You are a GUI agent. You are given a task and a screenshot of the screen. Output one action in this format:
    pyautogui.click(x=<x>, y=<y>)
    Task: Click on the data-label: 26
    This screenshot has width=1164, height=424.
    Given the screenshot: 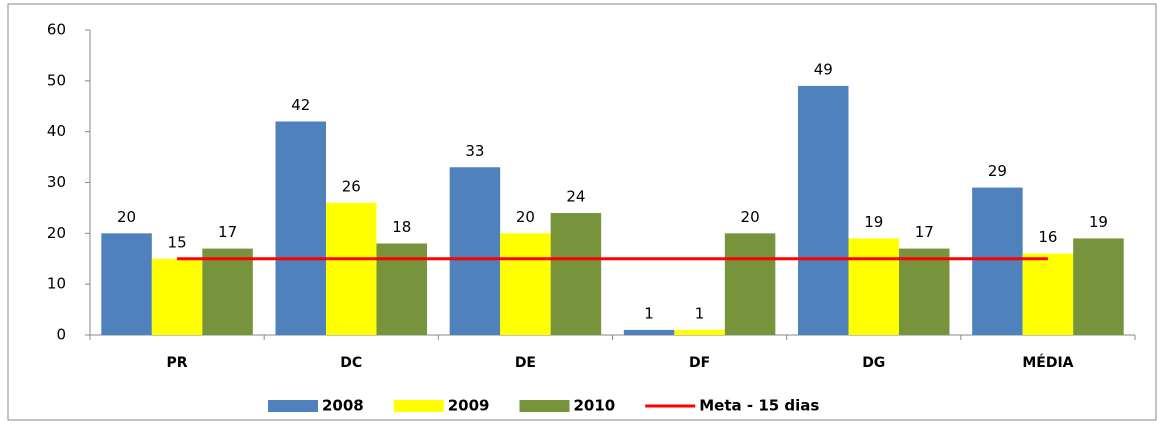 What is the action you would take?
    pyautogui.click(x=351, y=186)
    